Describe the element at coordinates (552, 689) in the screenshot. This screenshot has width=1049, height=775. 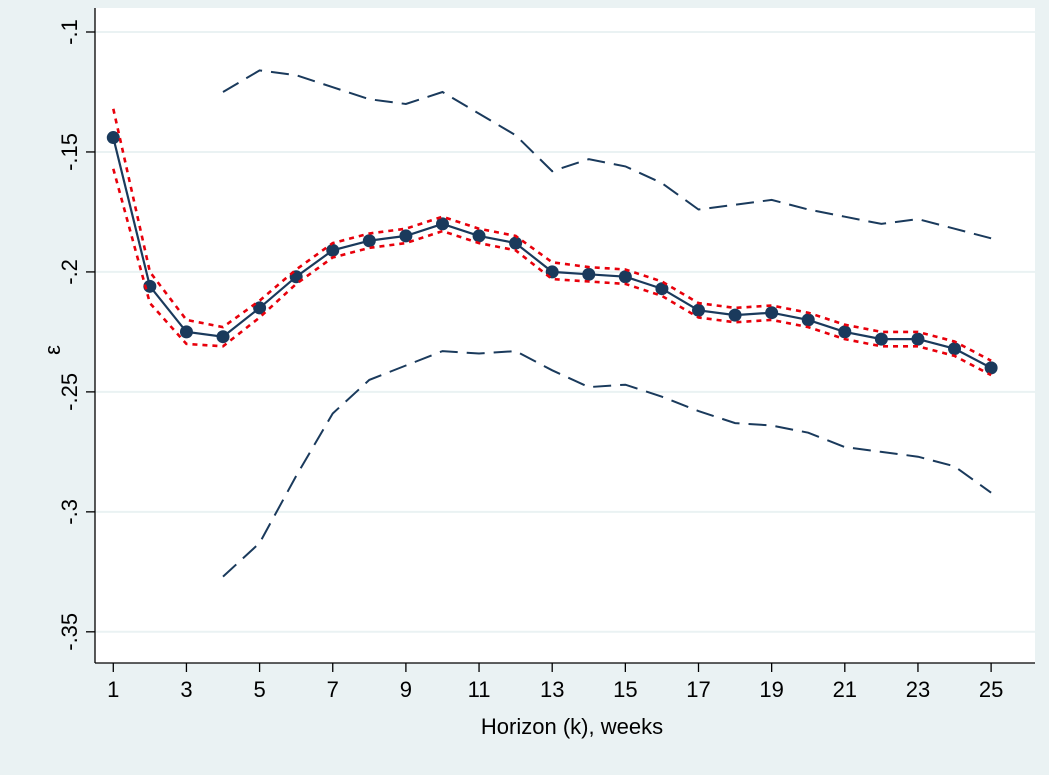
I see `x-tick-label: 13` at that location.